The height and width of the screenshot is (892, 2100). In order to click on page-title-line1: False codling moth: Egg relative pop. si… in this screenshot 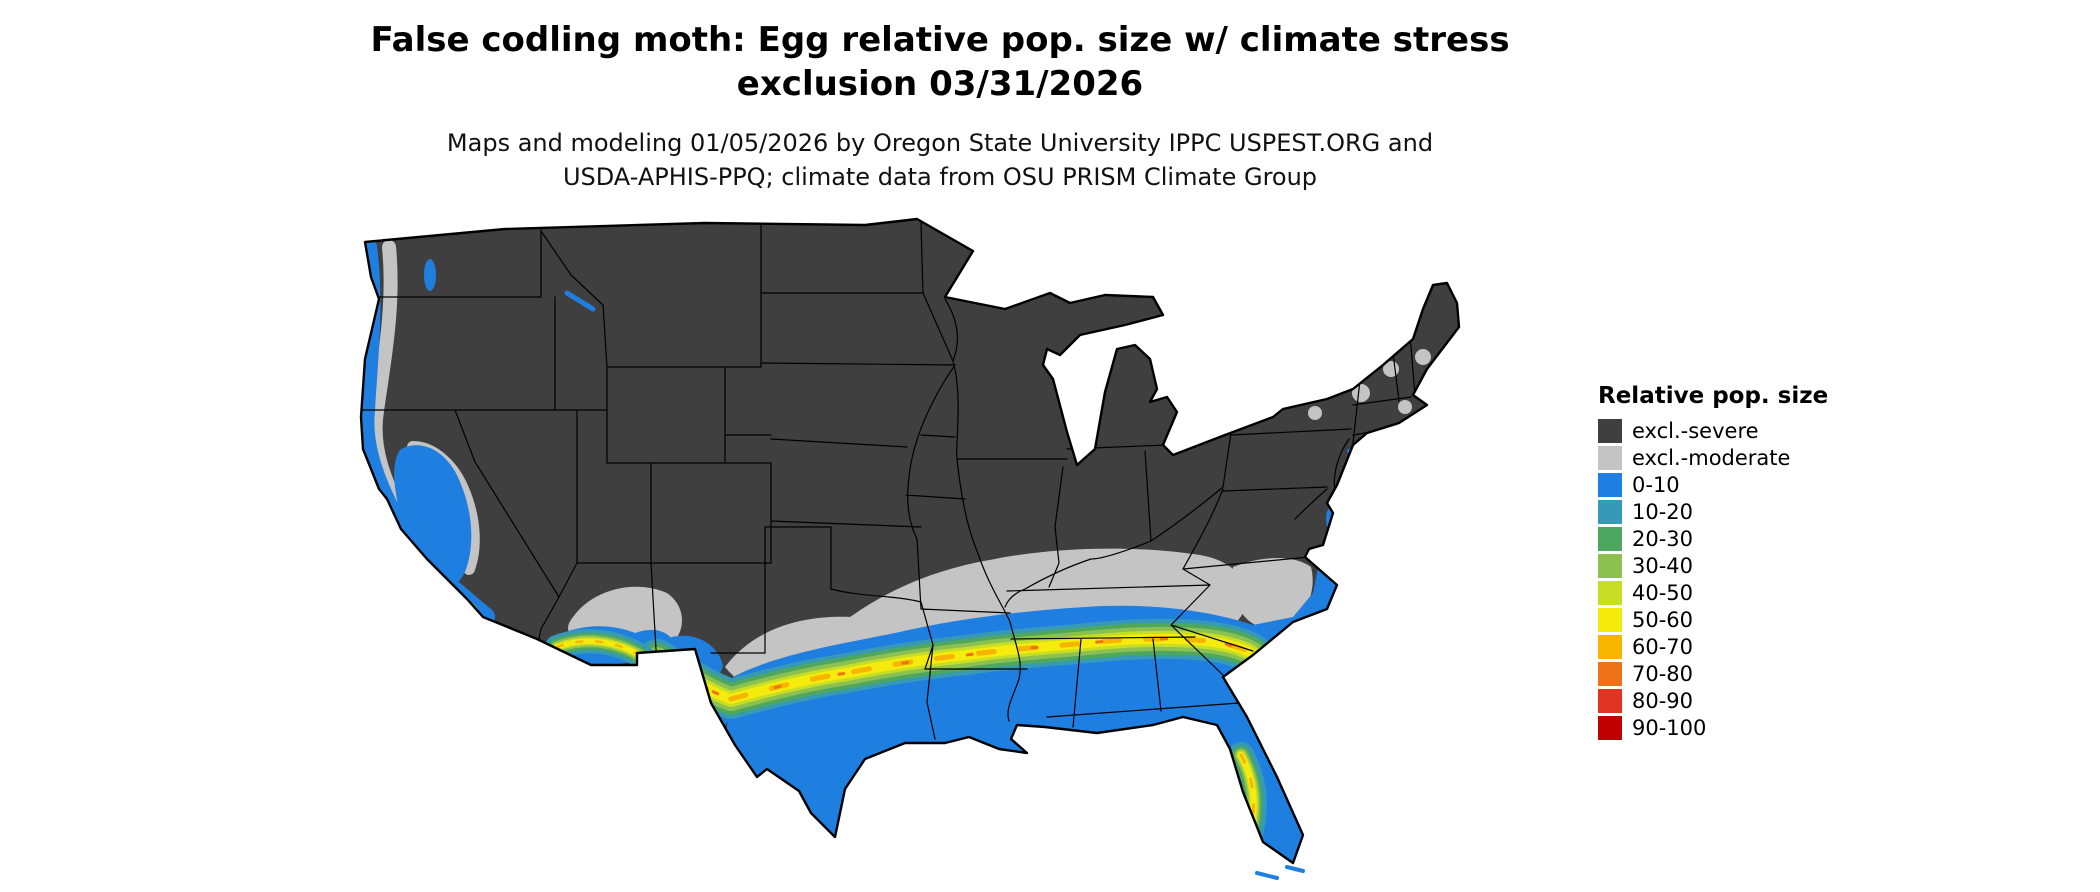, I will do `click(940, 40)`.